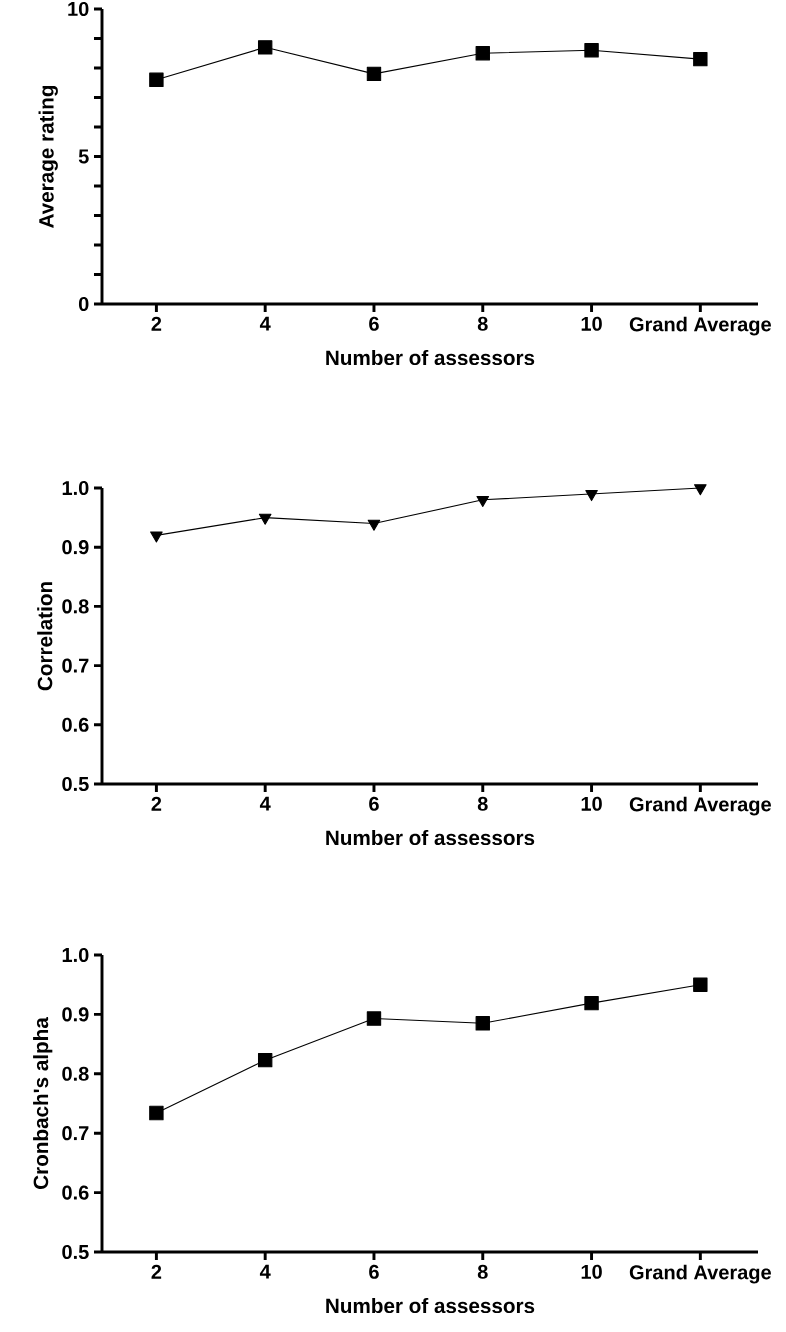 The width and height of the screenshot is (786, 1332). Describe the element at coordinates (45, 636) in the screenshot. I see `y-axis-title: Correlation` at that location.